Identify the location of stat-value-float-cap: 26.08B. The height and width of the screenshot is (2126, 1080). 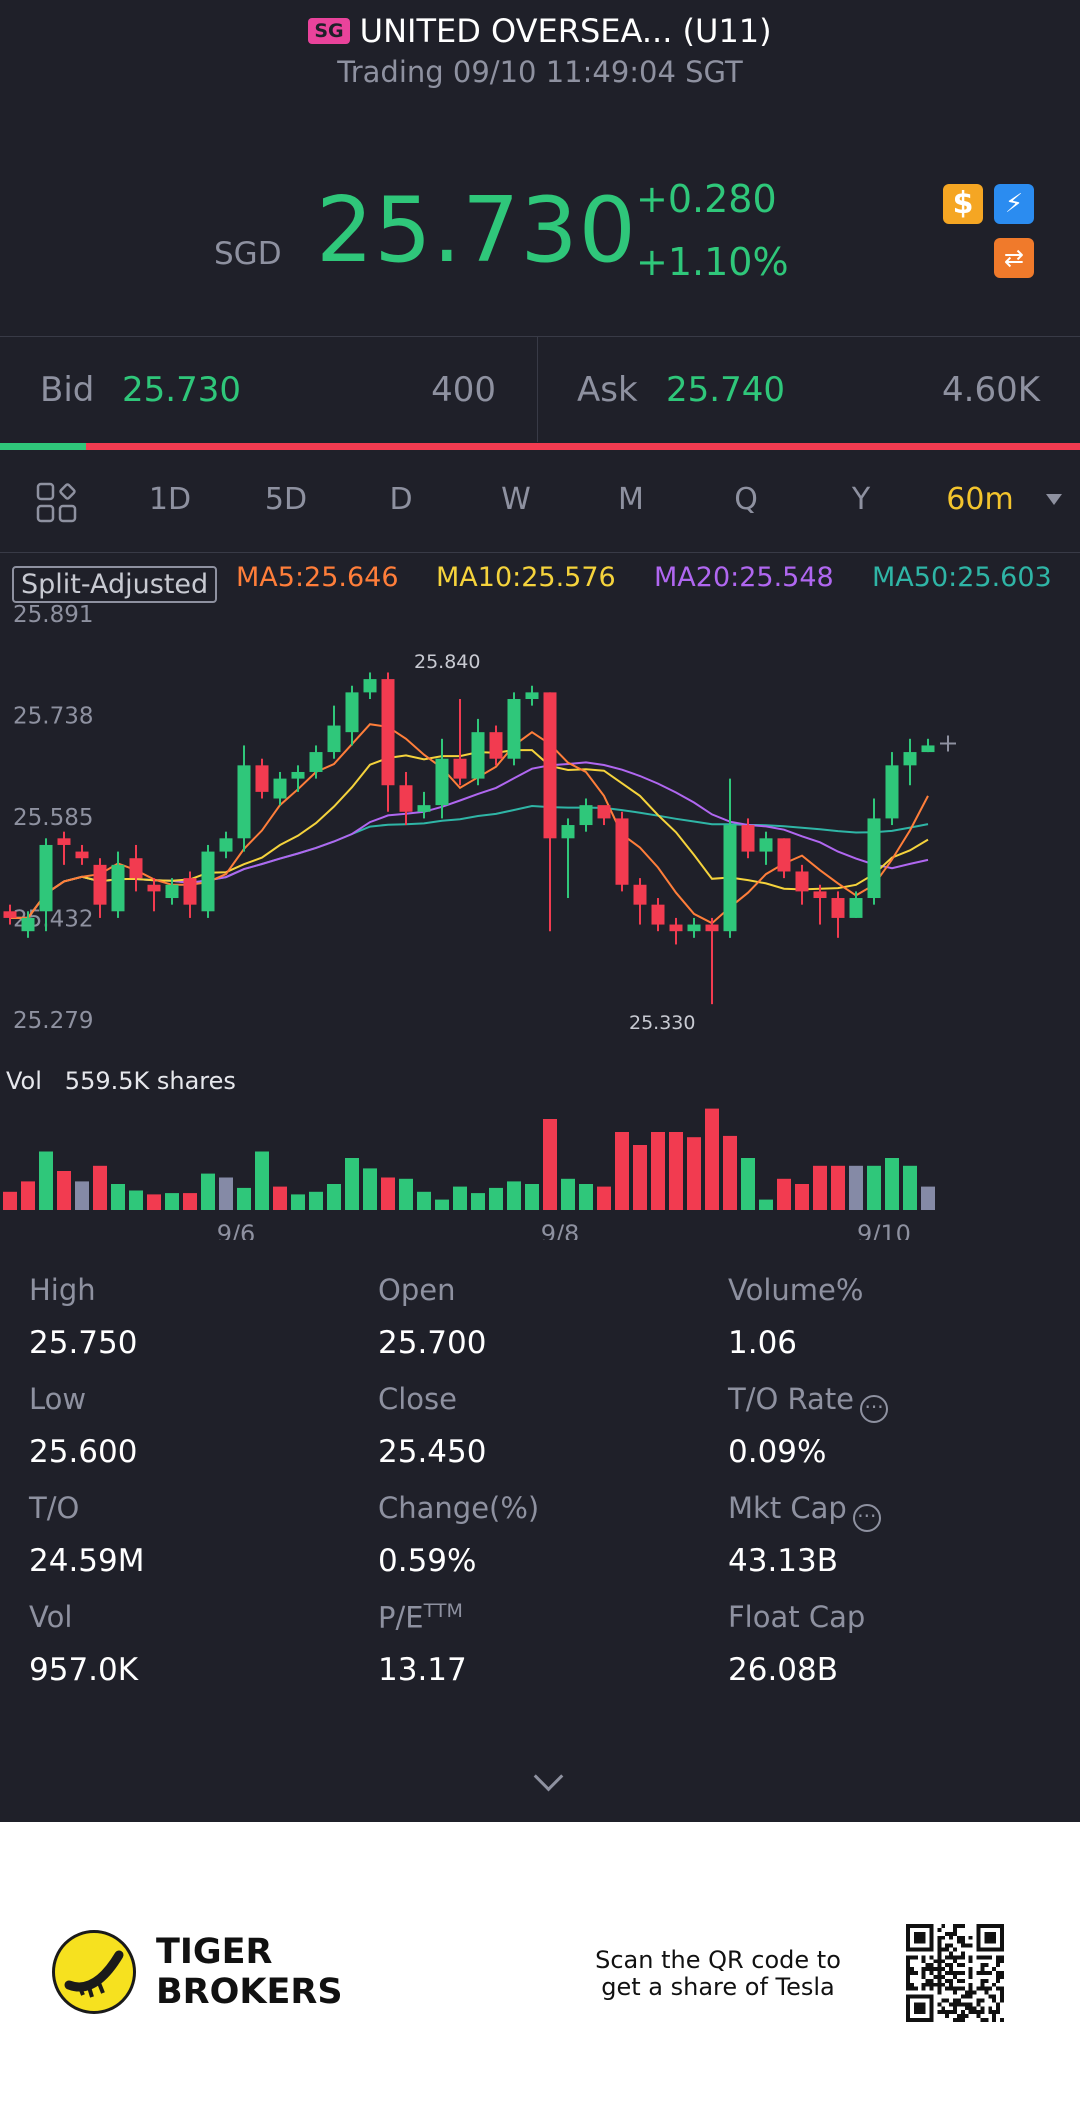
(783, 1670).